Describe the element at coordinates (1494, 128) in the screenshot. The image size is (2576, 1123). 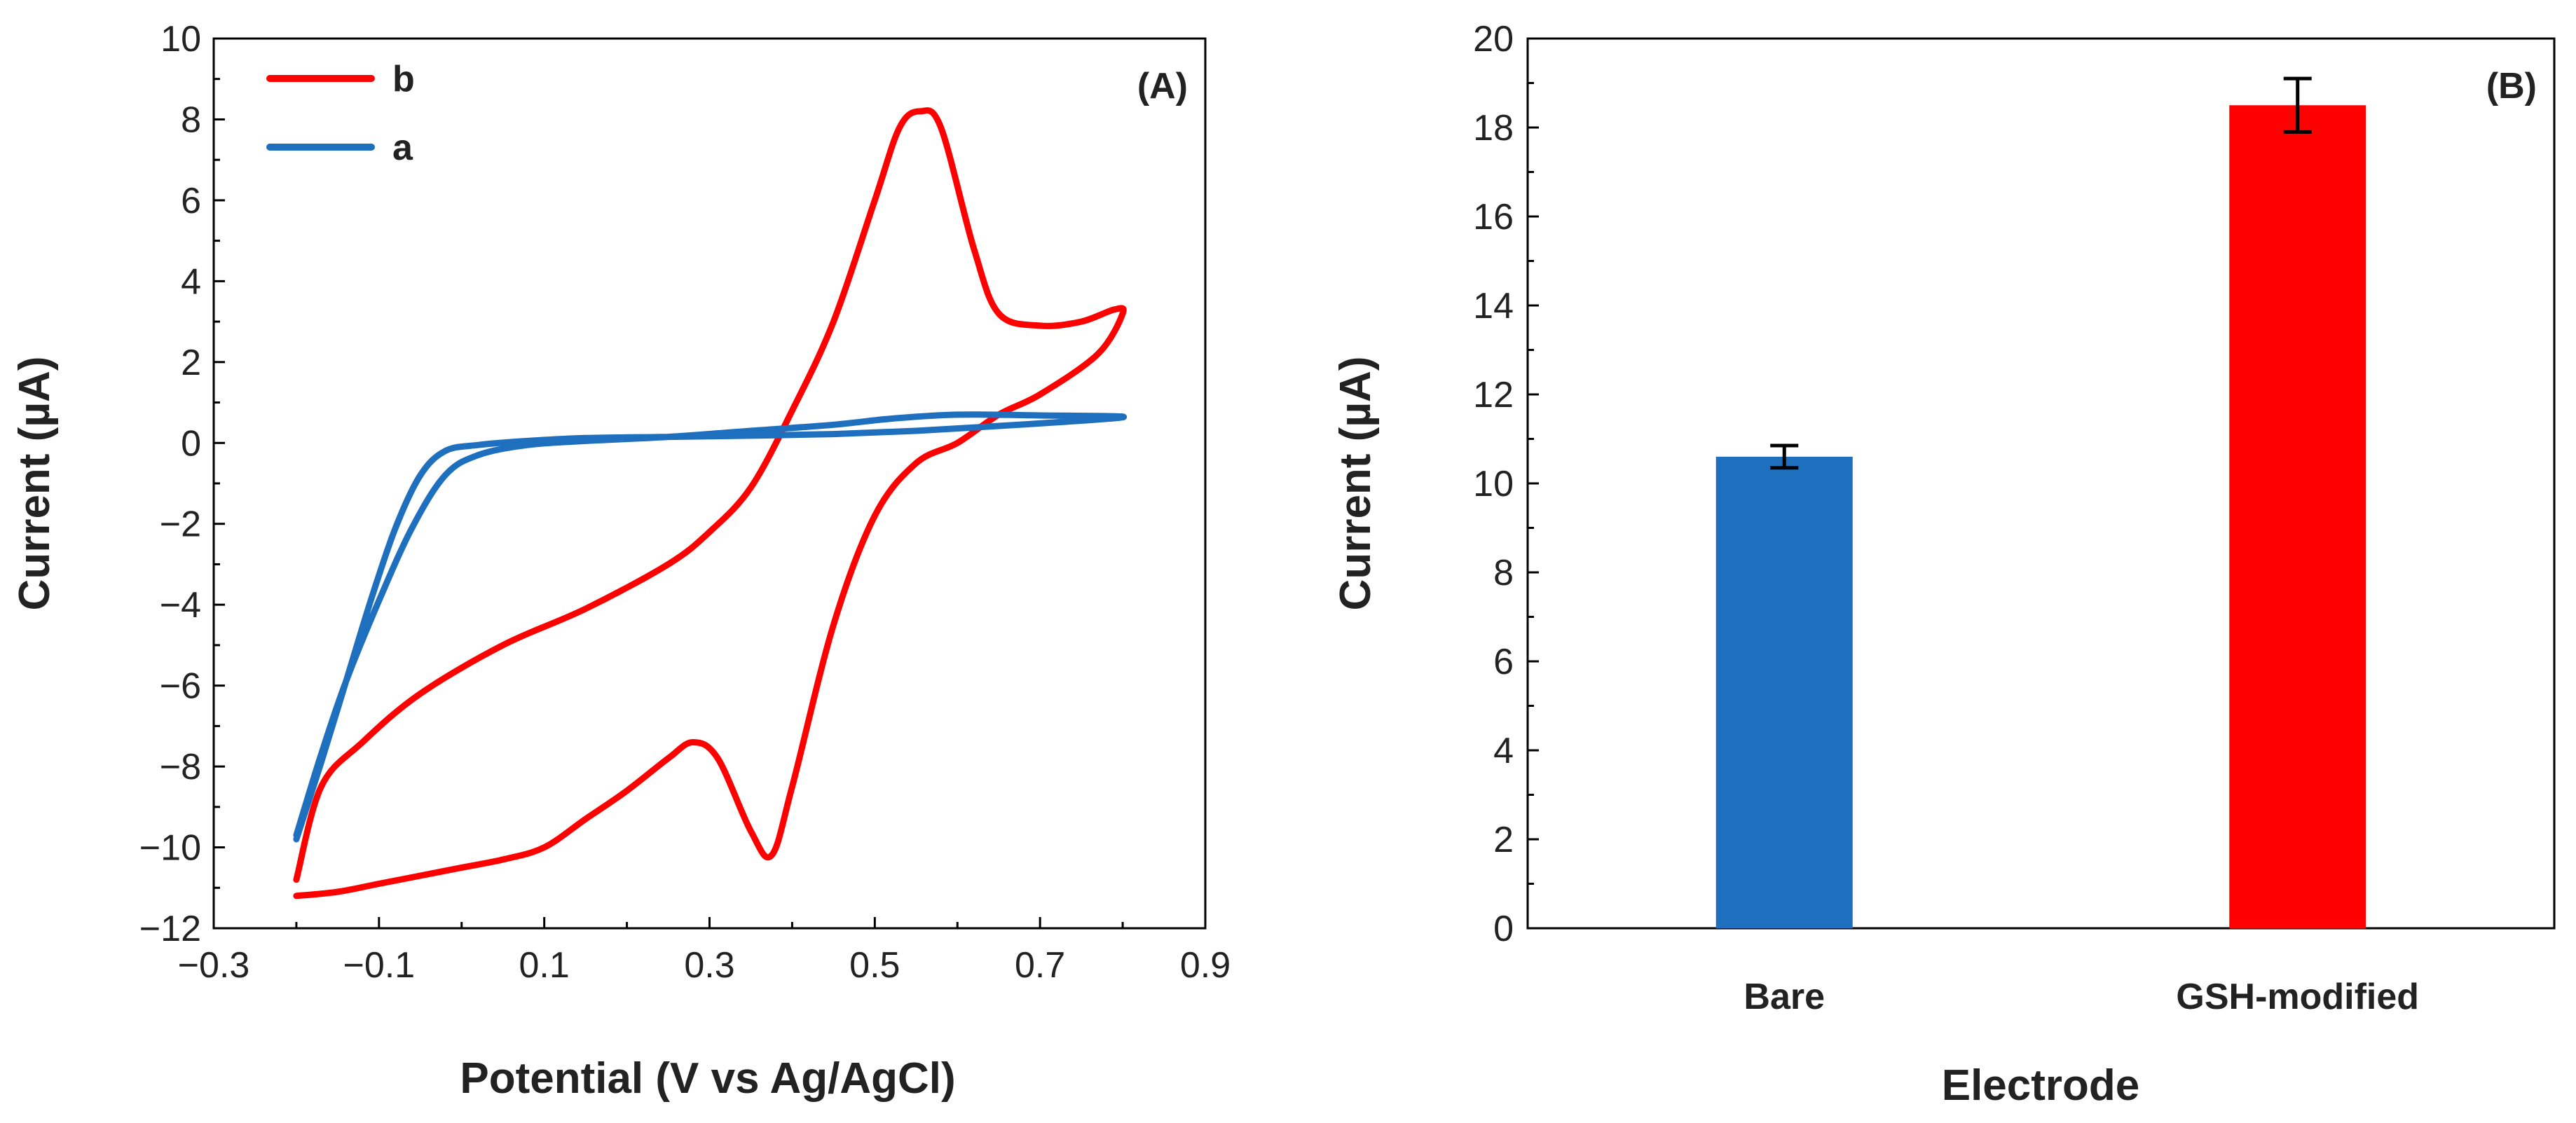
I see `y-tick-label: 18` at that location.